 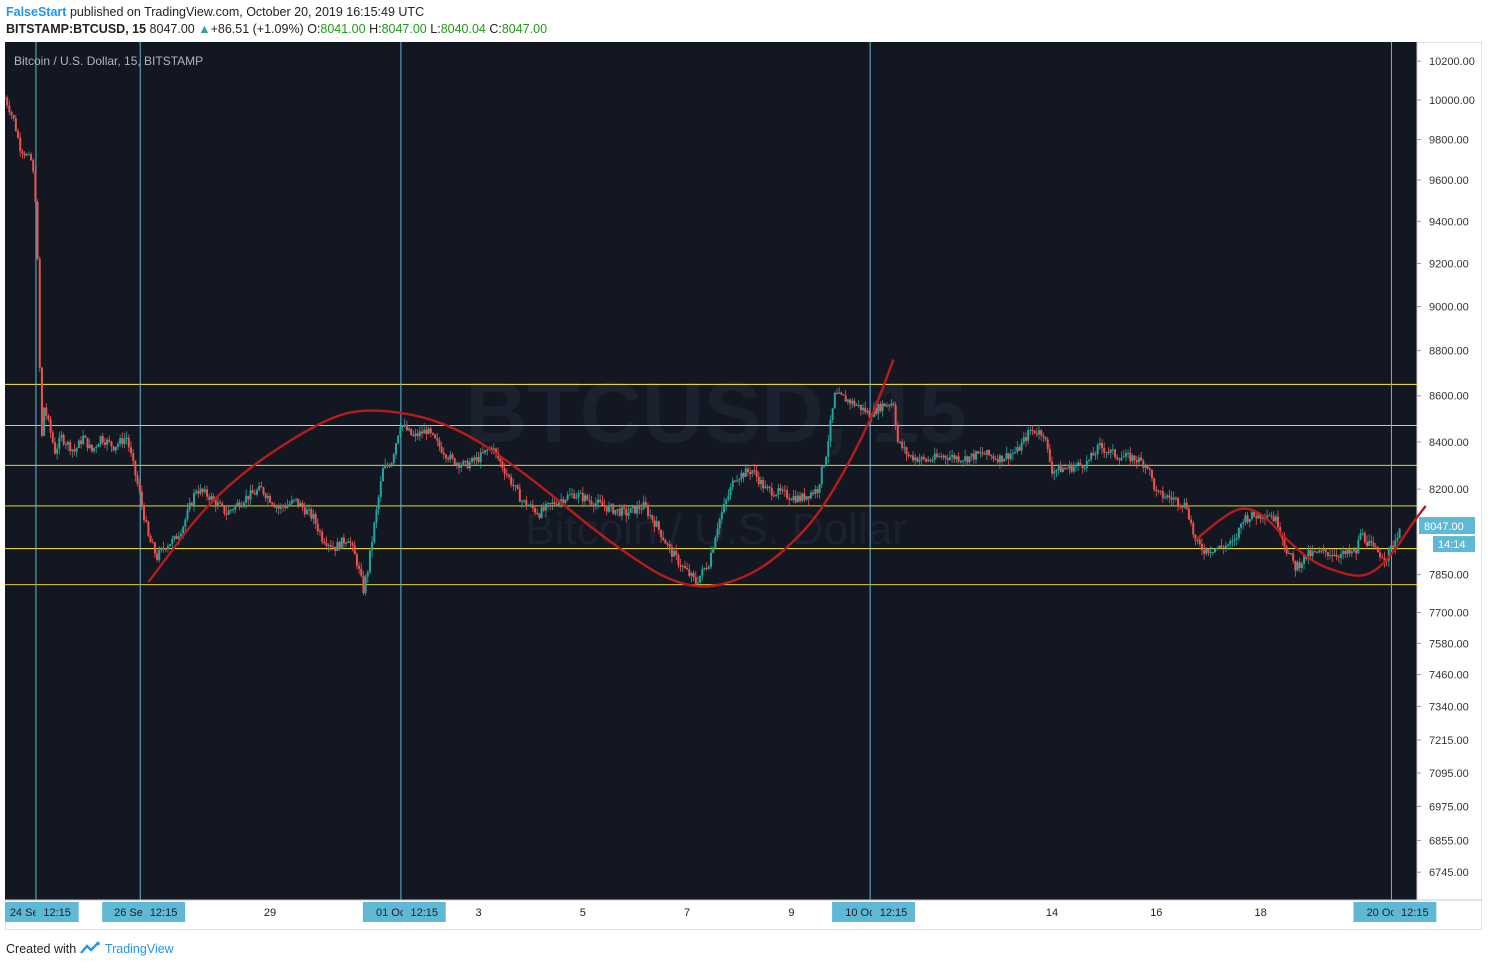 What do you see at coordinates (743, 914) in the screenshot?
I see `time-axis` at bounding box center [743, 914].